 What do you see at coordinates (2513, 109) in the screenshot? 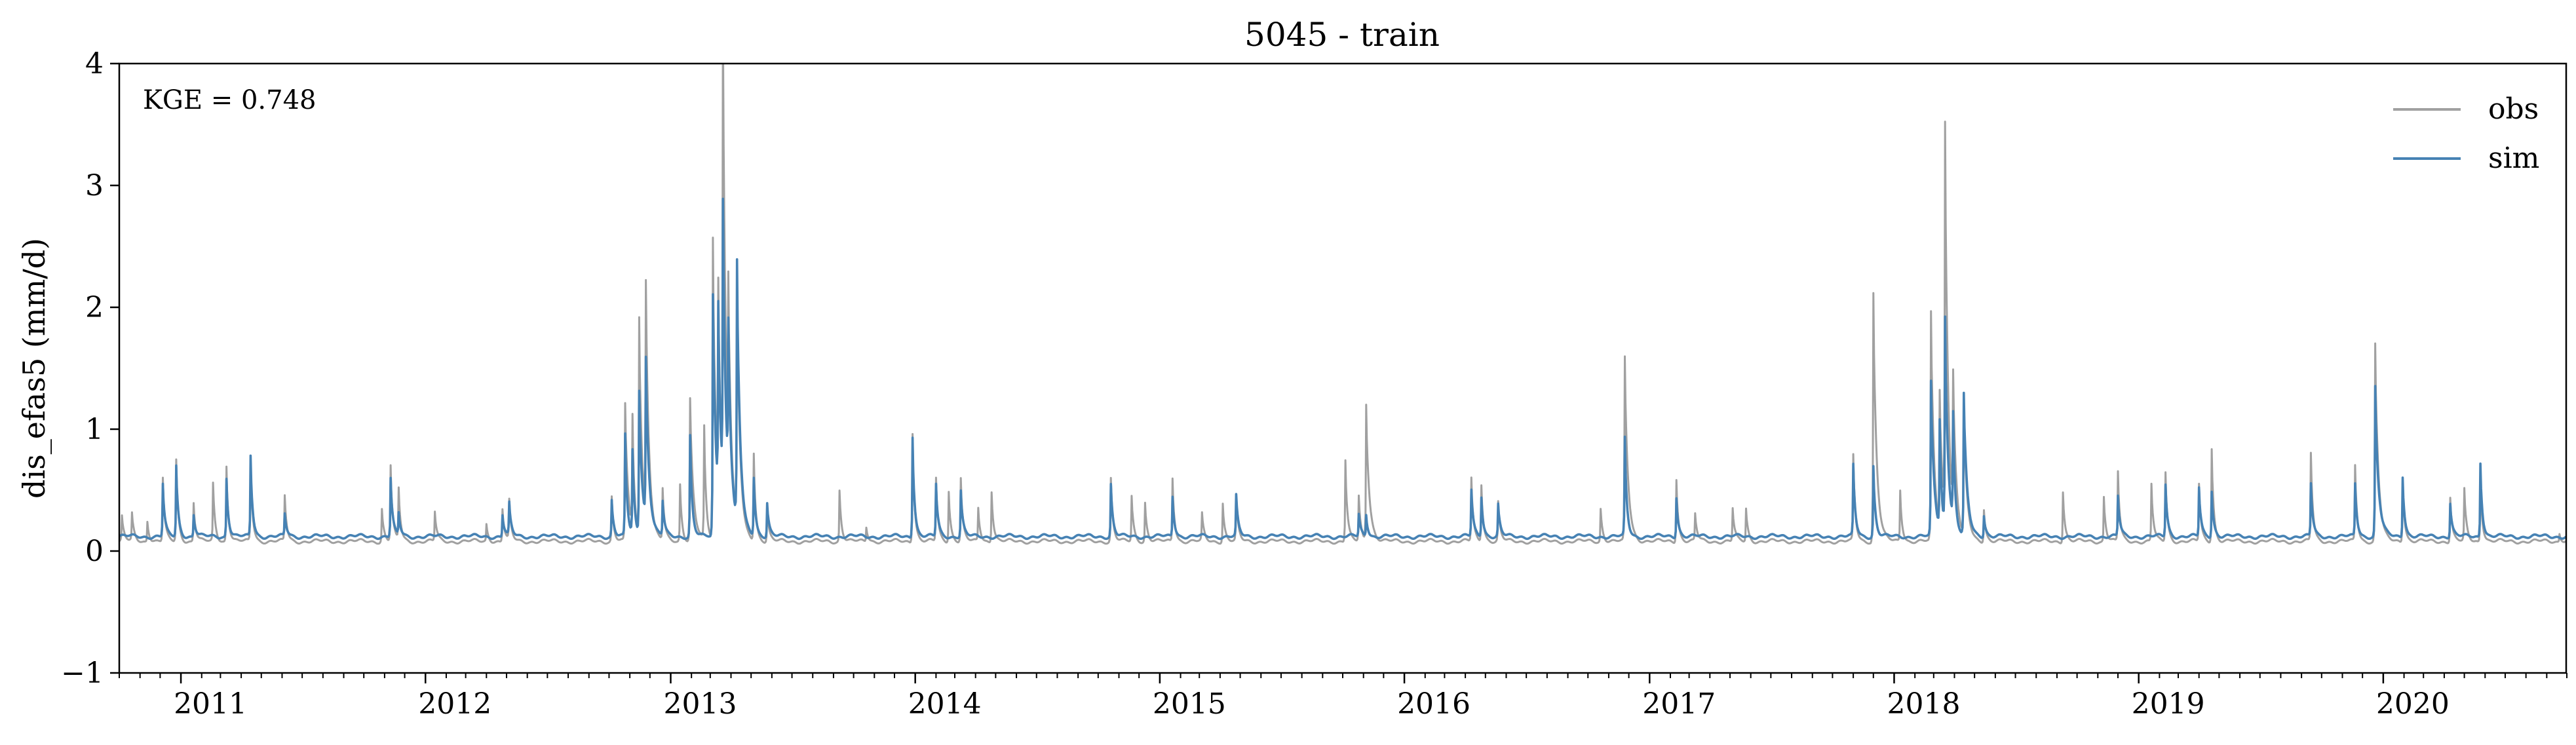
I see `legend-label-obs: obs` at bounding box center [2513, 109].